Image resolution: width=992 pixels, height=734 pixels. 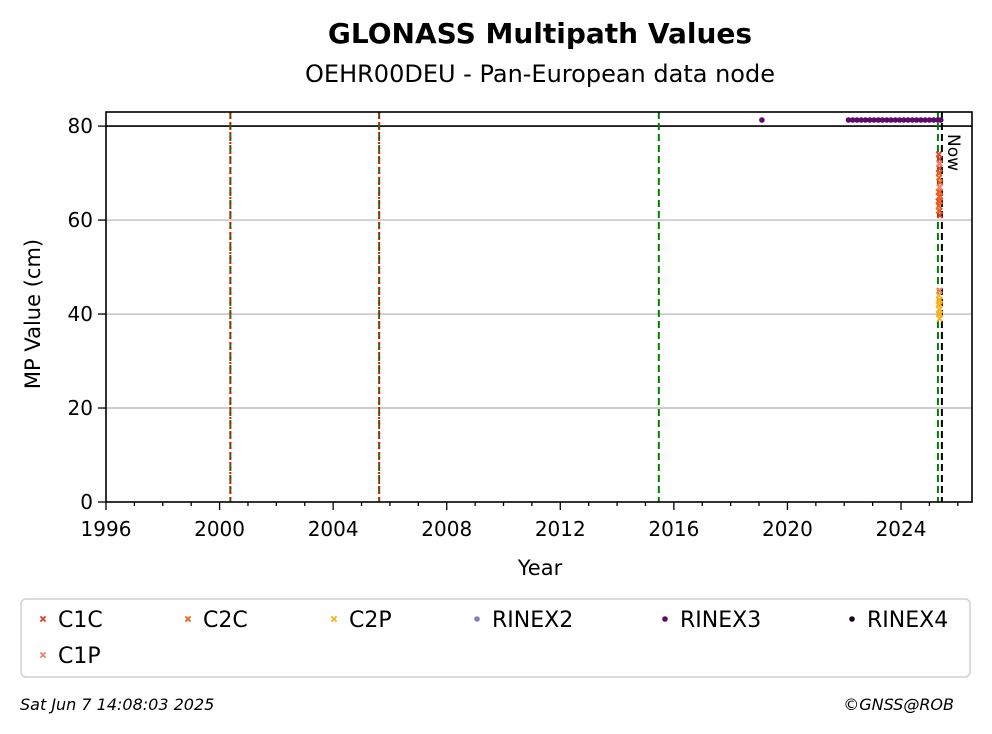 What do you see at coordinates (540, 33) in the screenshot?
I see `chart-title: GLONASS Multipath Values` at bounding box center [540, 33].